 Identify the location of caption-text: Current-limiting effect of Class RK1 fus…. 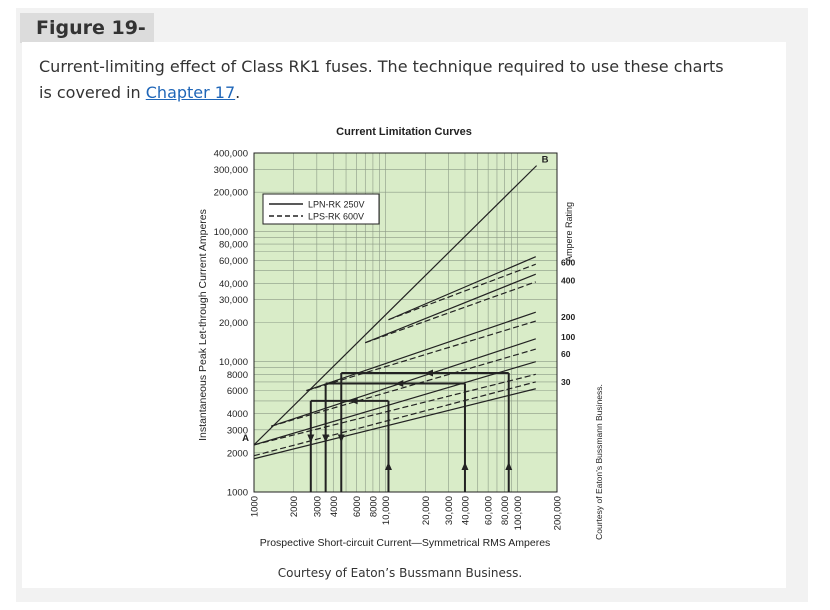
(381, 79).